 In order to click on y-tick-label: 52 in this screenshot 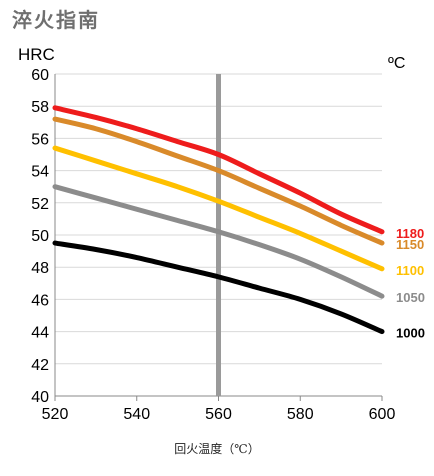, I will do `click(40, 204)`.